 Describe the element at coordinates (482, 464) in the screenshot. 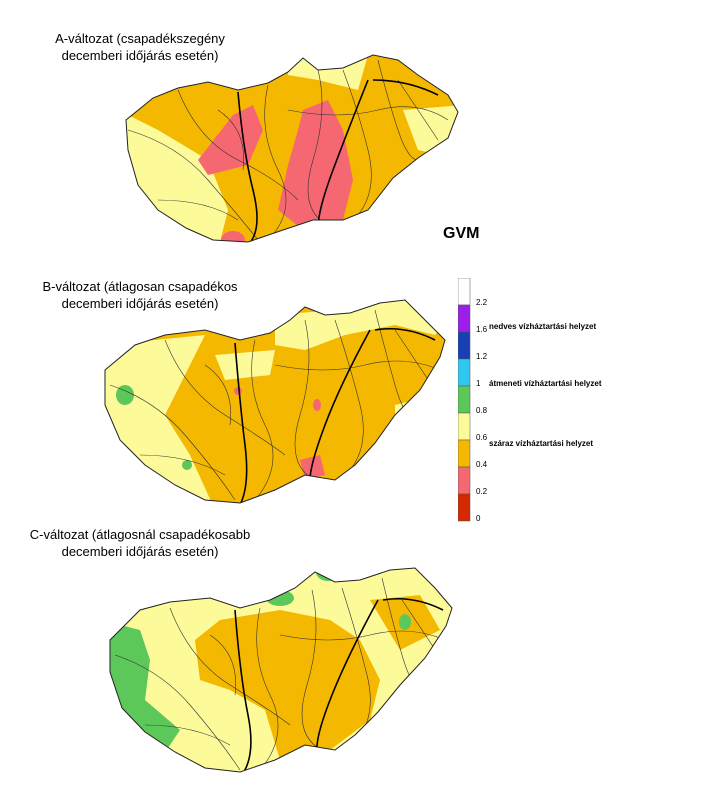

I see `legend-tick-0-4: 0.4` at that location.